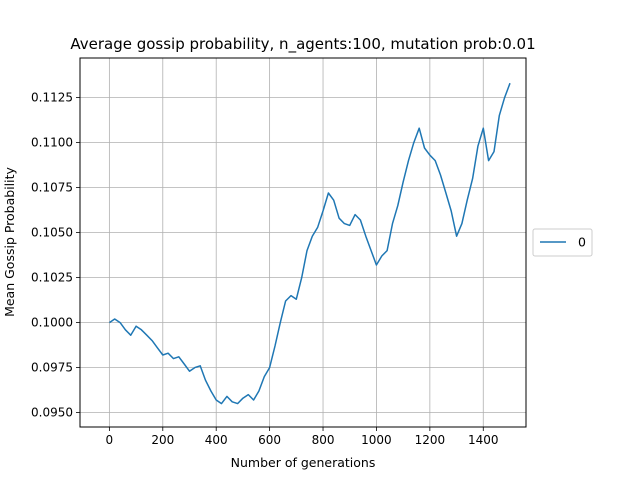  I want to click on x-tick-label: 1000, so click(376, 440).